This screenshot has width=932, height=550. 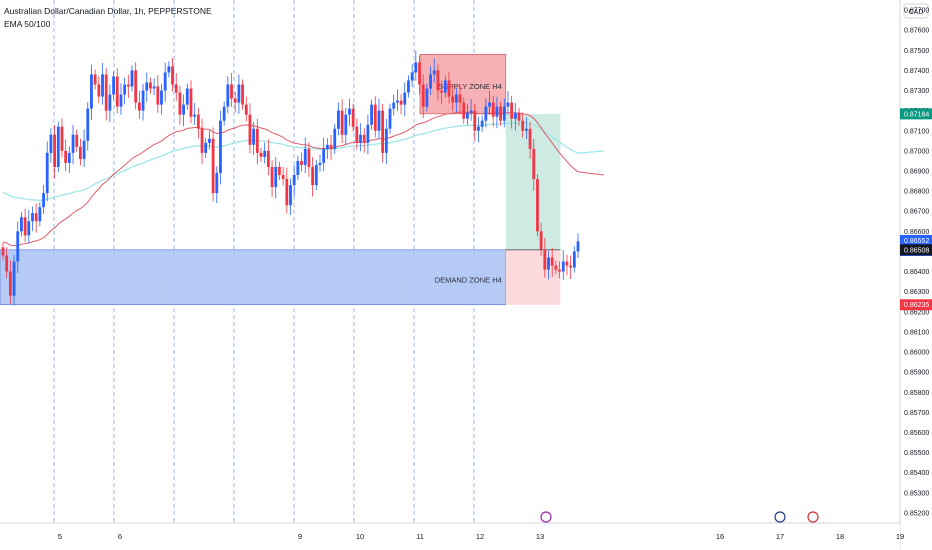 What do you see at coordinates (253, 277) in the screenshot?
I see `zone-rect` at bounding box center [253, 277].